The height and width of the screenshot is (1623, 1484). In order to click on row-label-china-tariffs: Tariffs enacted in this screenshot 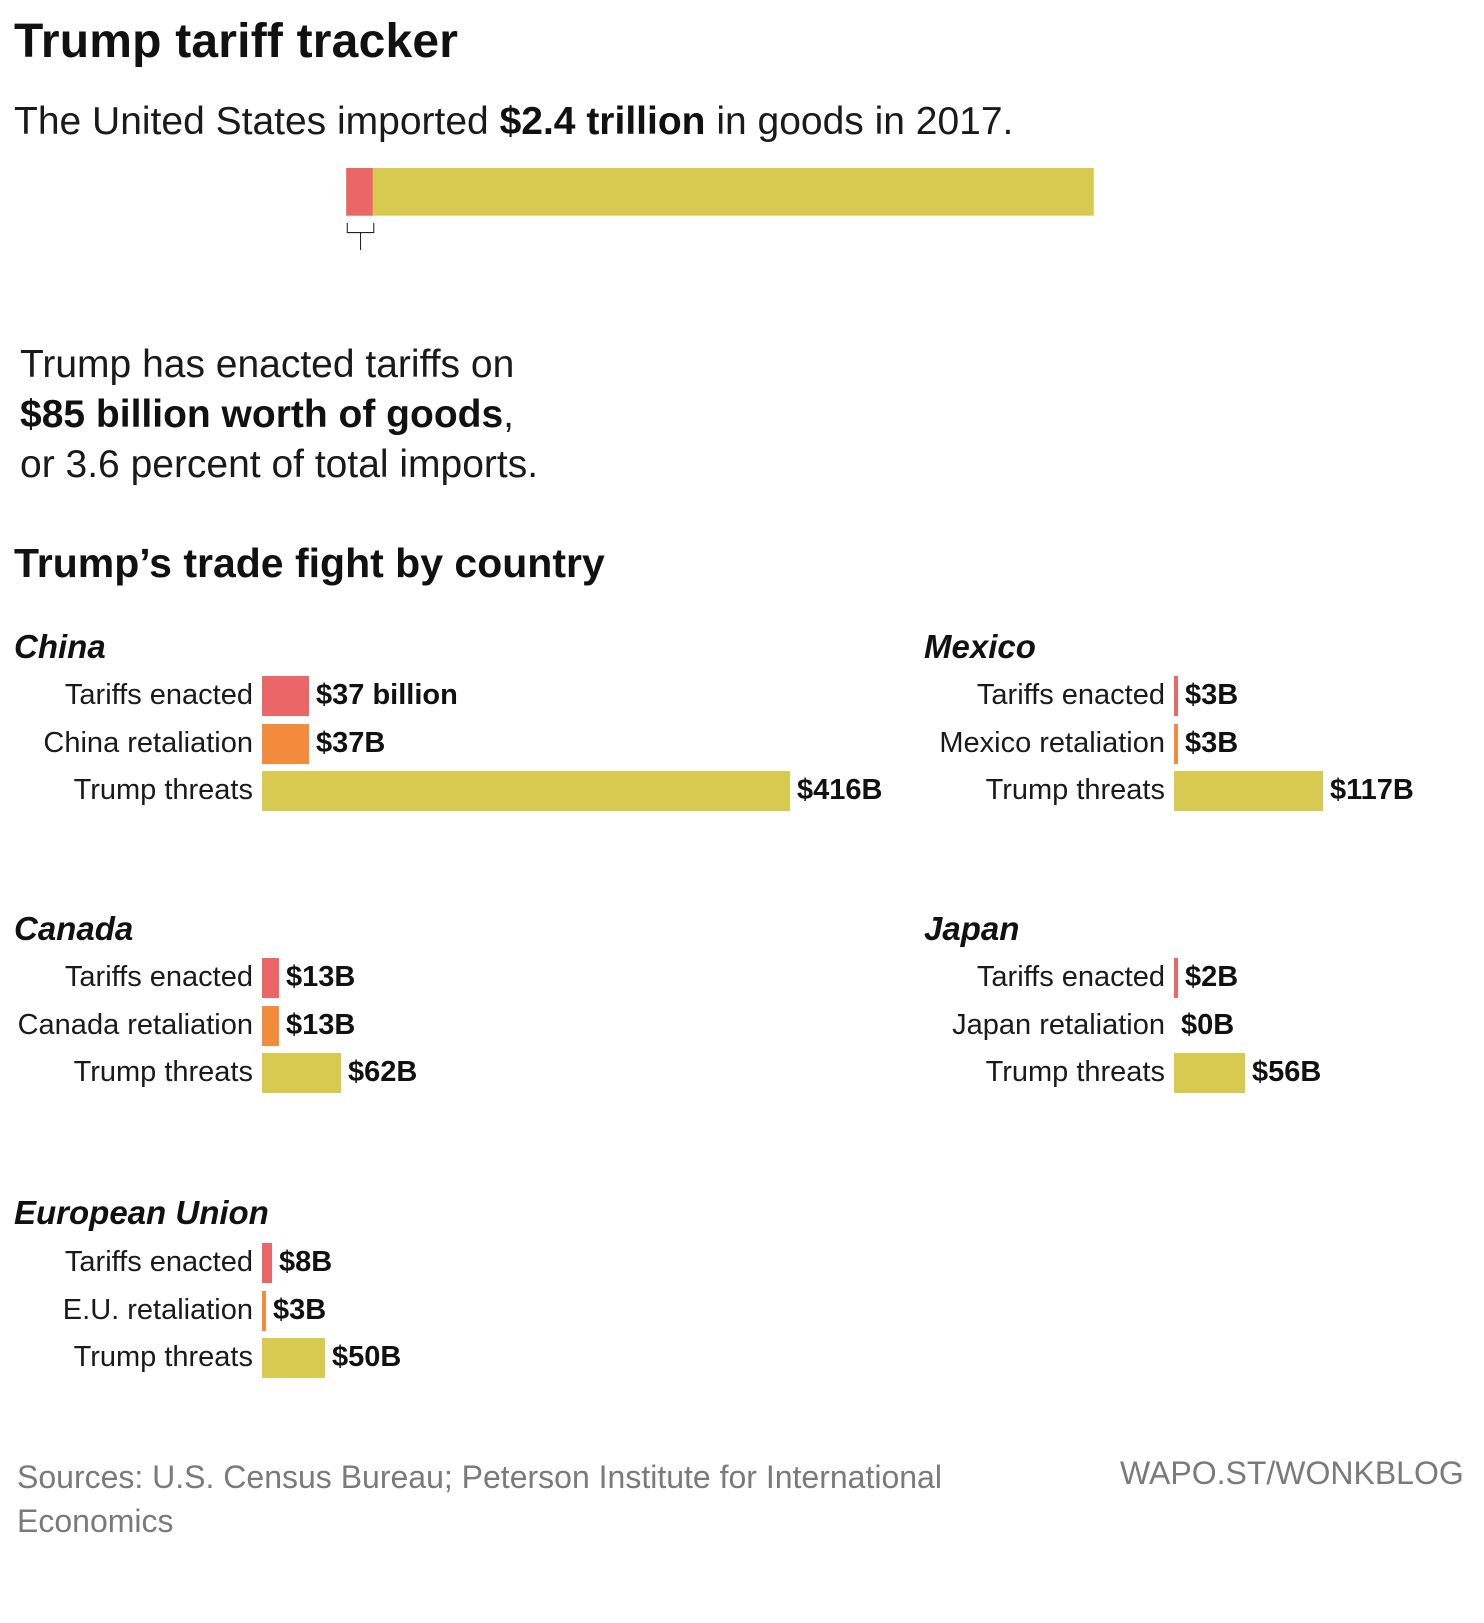, I will do `click(158, 695)`.